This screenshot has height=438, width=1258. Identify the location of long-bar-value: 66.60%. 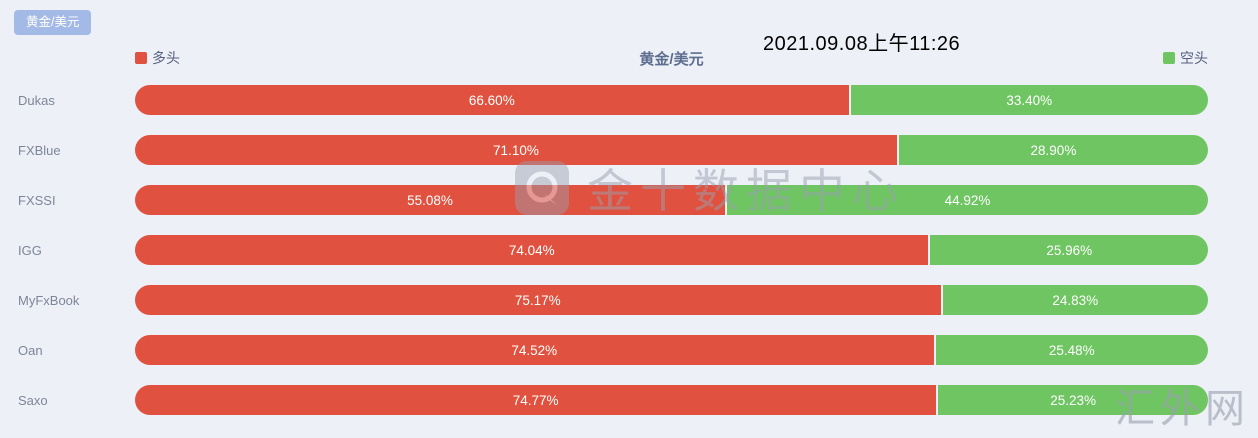
(491, 100).